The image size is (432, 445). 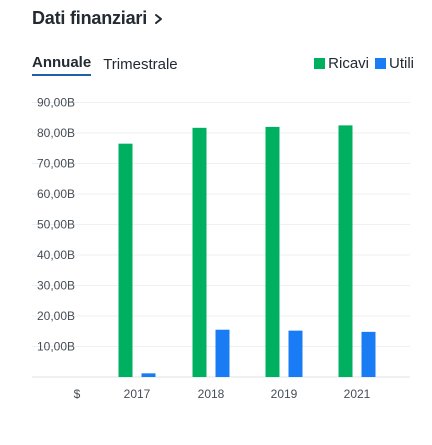 What do you see at coordinates (77, 394) in the screenshot?
I see `y-axis-unit-label: $` at bounding box center [77, 394].